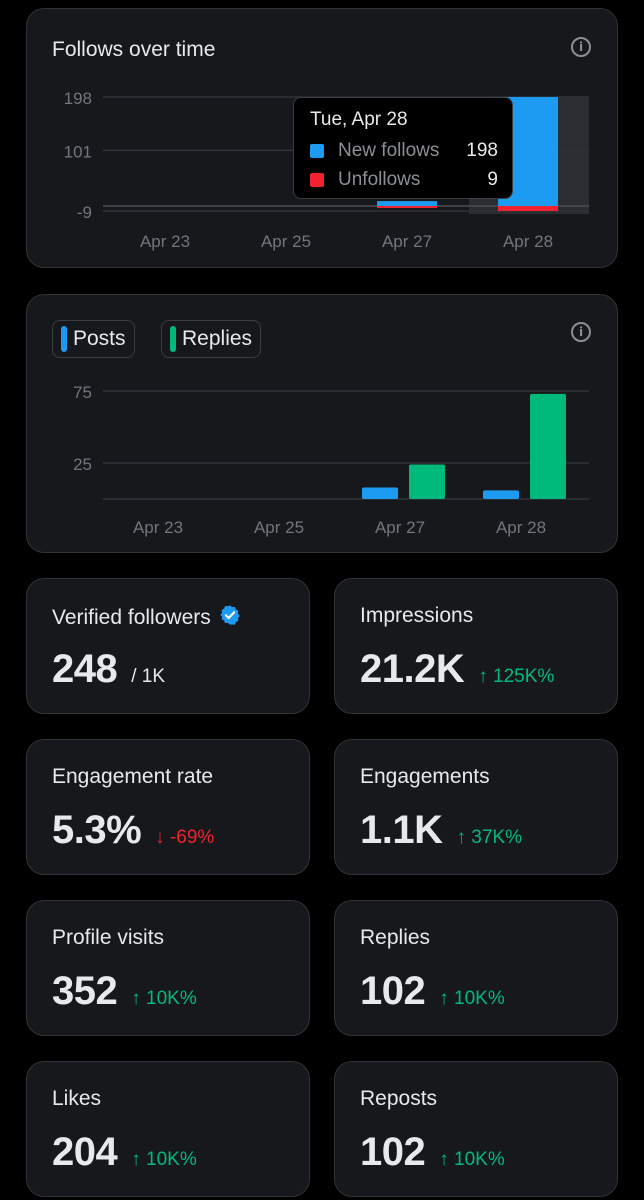  Describe the element at coordinates (134, 49) in the screenshot. I see `follows-chart-title: Follows over time` at that location.